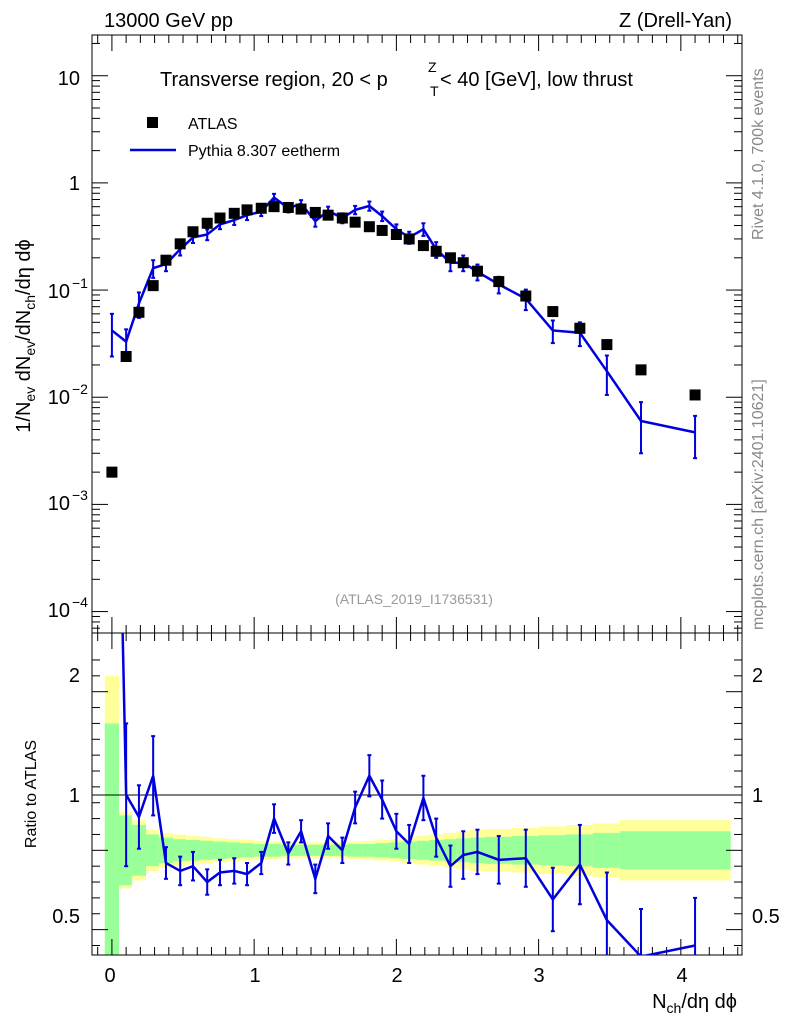 The height and width of the screenshot is (1024, 786). I want to click on main-y-tick-labels: 10 1 10 −1 10 −2 10 −3 10 −4, so click(68, 345).